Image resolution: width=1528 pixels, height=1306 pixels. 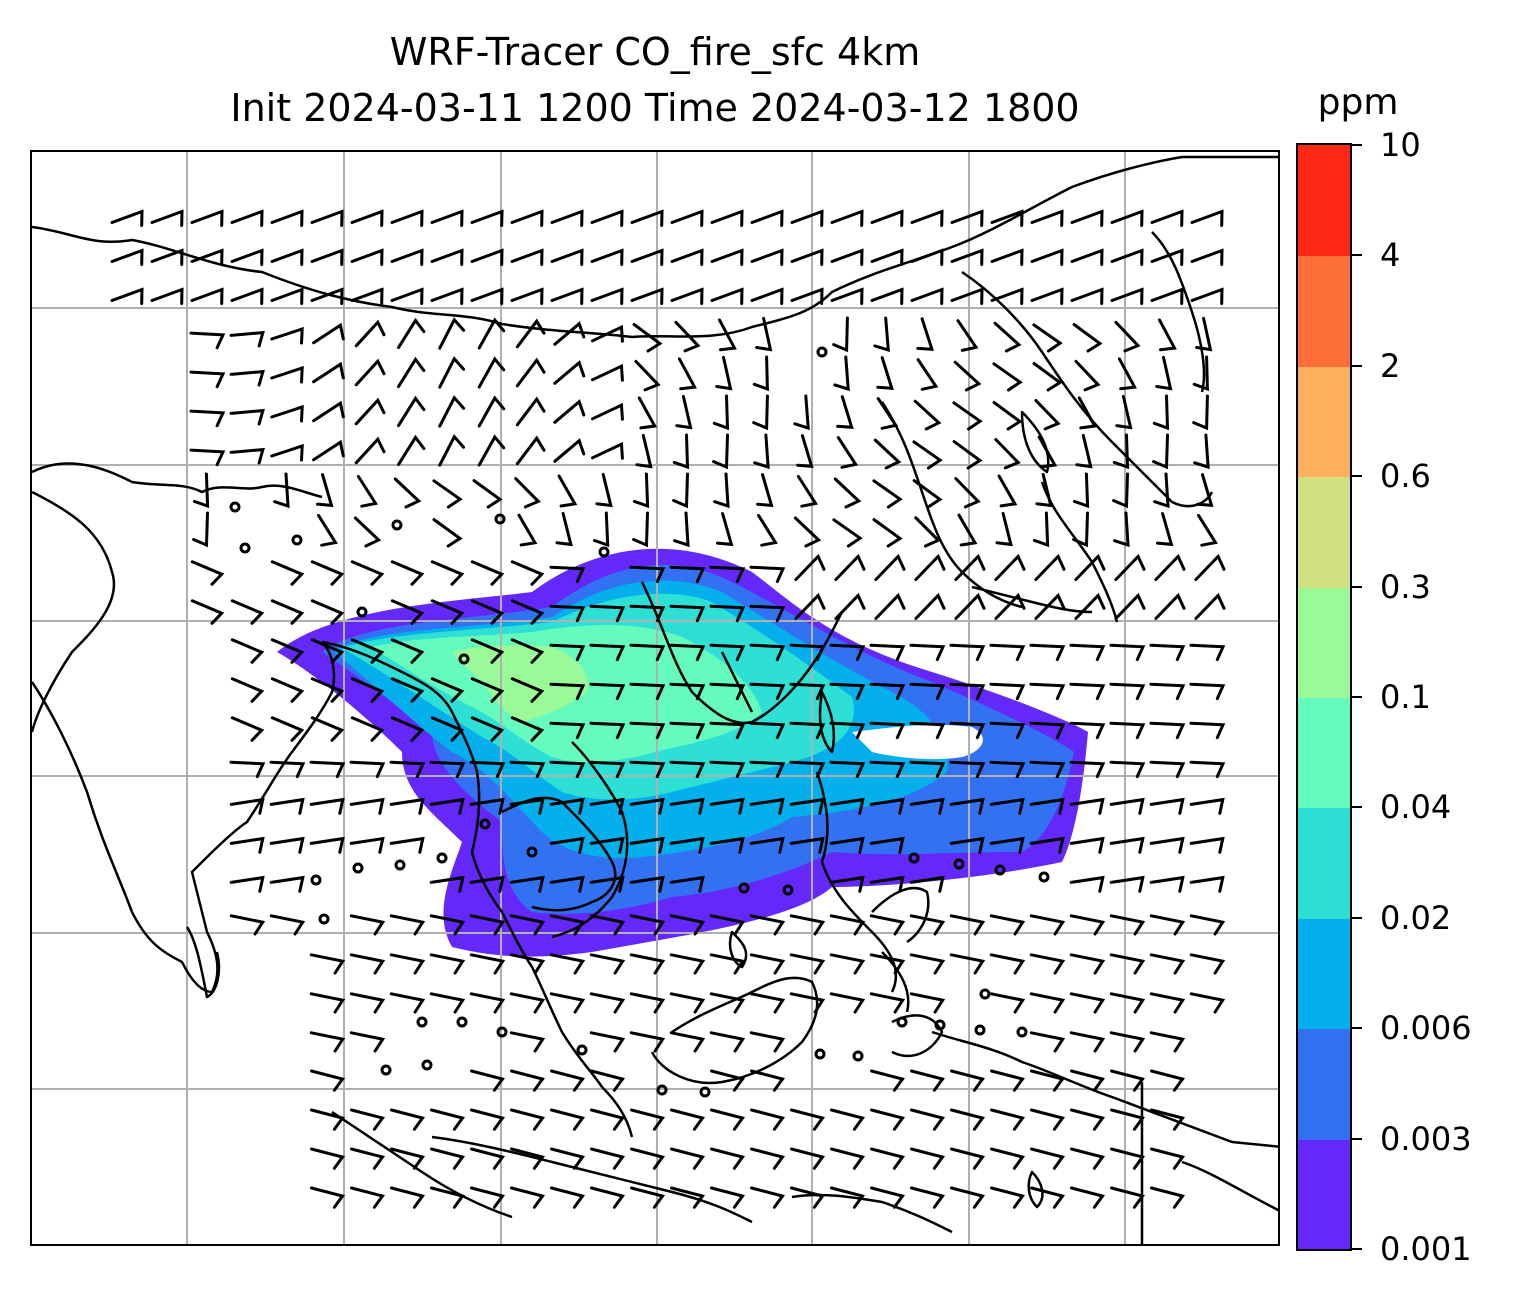 I want to click on colorbar-tick-label: 0.001, so click(x=1426, y=1249).